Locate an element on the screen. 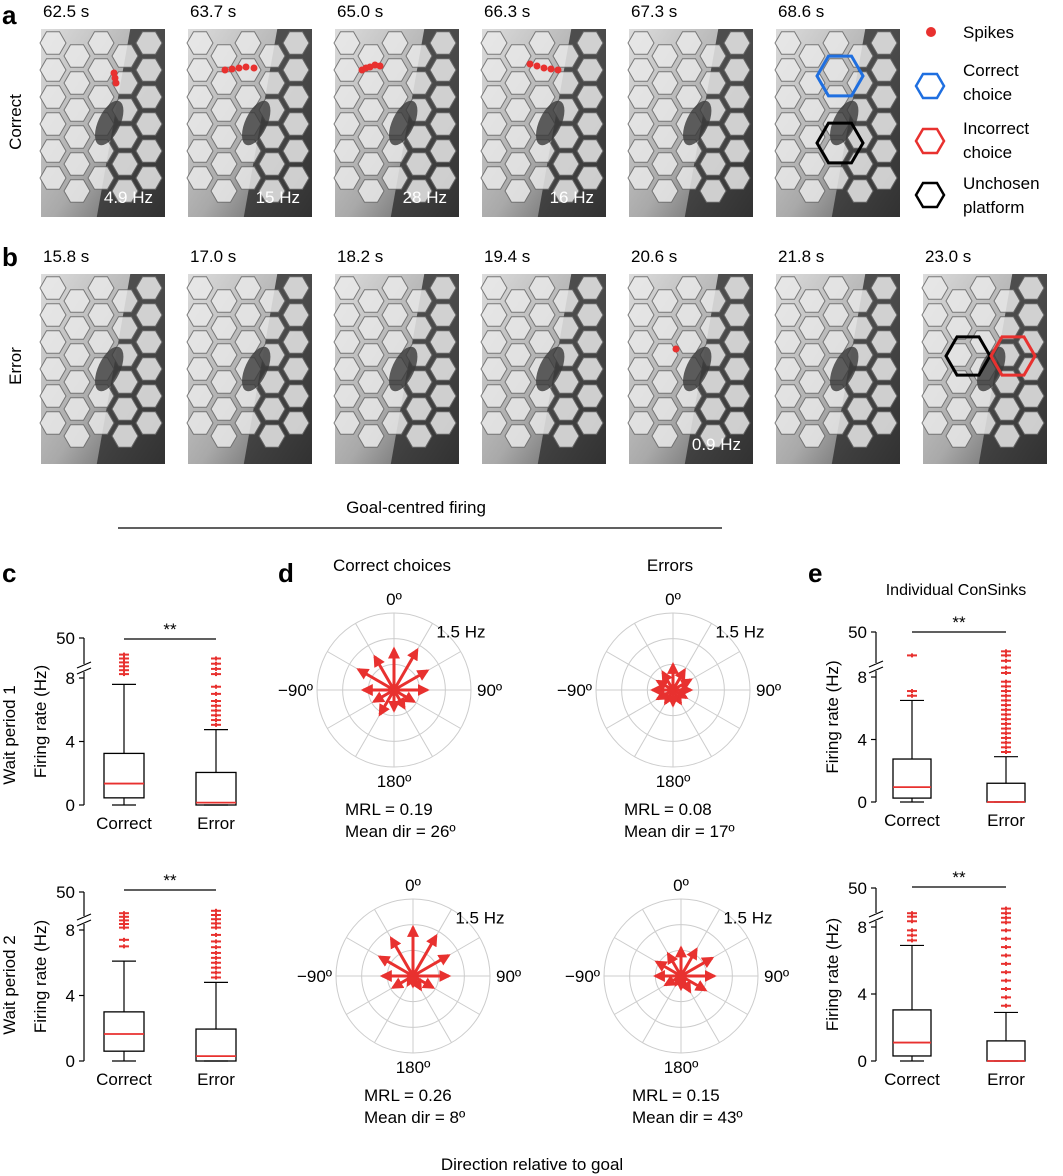  video-frame is located at coordinates (102, 369).